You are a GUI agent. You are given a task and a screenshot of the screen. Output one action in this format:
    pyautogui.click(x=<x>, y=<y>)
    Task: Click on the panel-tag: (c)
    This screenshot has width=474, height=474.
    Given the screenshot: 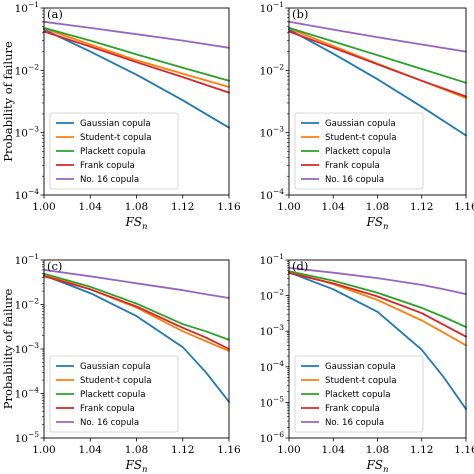 What is the action you would take?
    pyautogui.click(x=54, y=266)
    